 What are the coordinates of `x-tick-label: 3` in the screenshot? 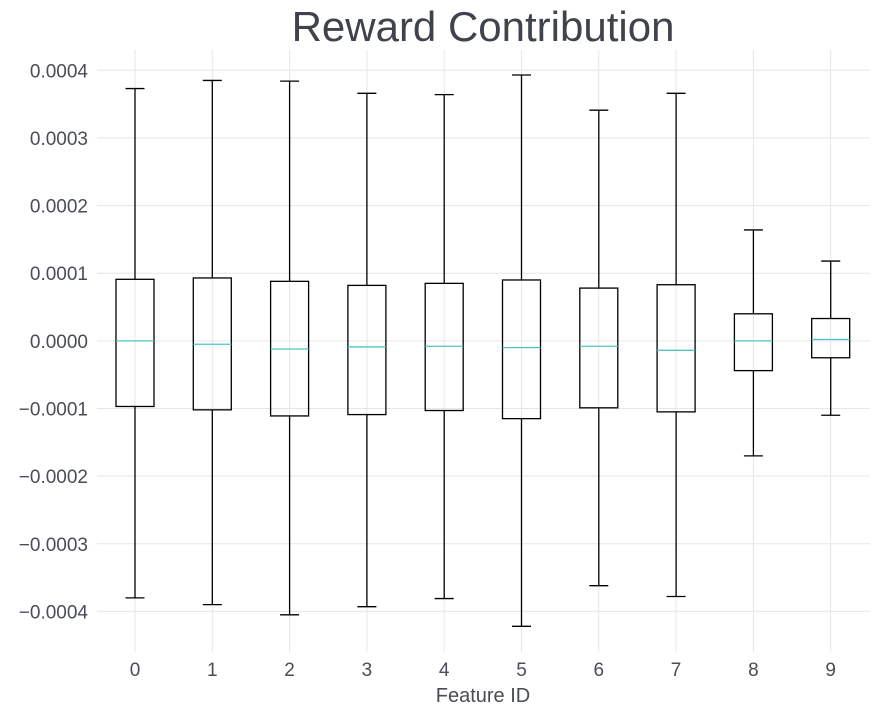 It's located at (367, 670).